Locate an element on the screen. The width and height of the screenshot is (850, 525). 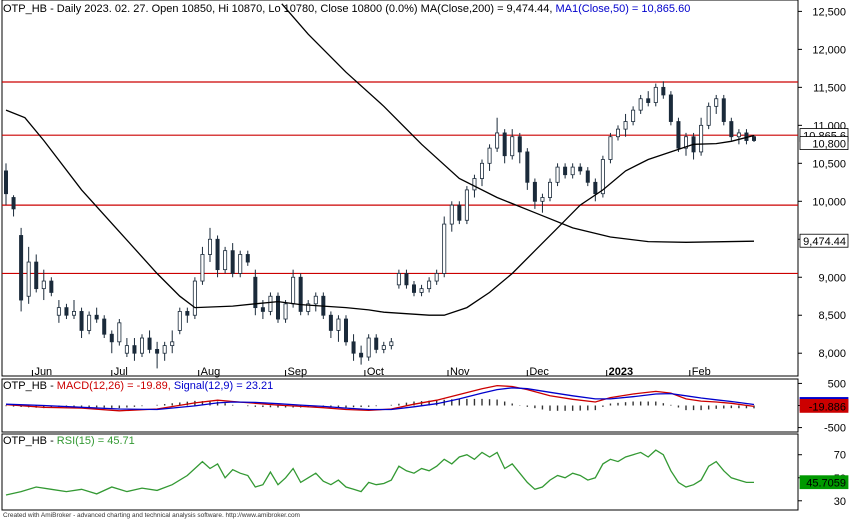
x-tick-label: 2023 is located at coordinates (621, 372).